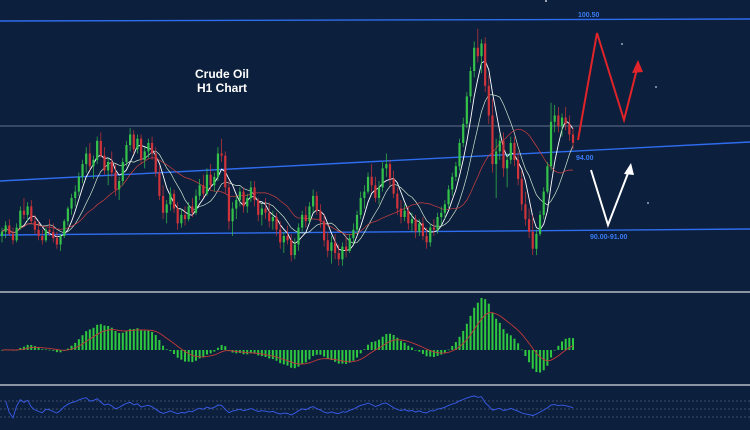 The image size is (750, 430). What do you see at coordinates (601, 114) in the screenshot?
I see `projection-arrows` at bounding box center [601, 114].